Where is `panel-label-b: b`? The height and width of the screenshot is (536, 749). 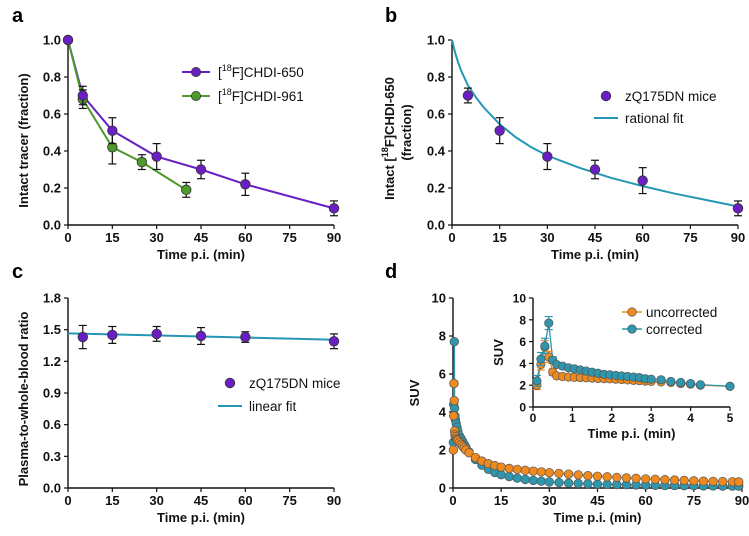 panel-label-b: b is located at coordinates (391, 16).